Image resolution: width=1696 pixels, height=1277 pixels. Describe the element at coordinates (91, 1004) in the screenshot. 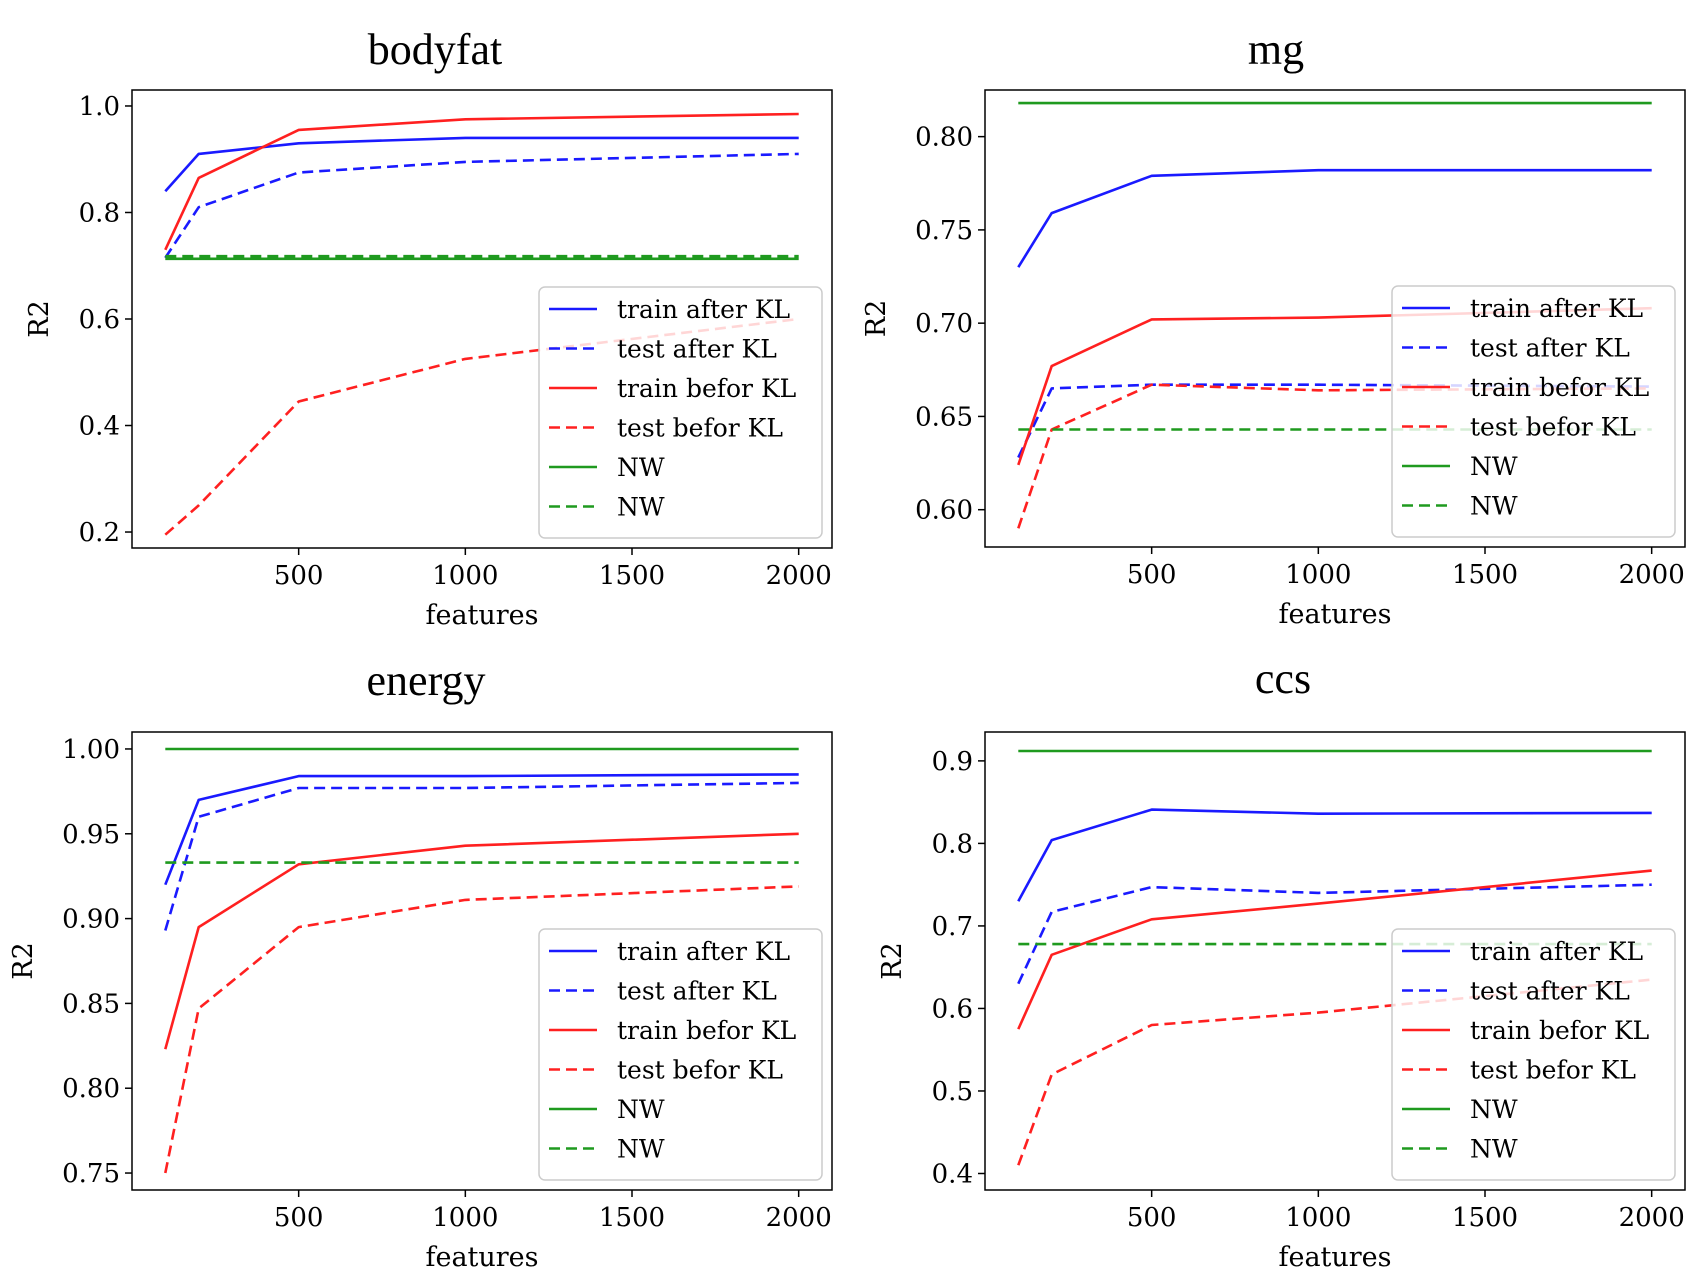

I see `y-tick-label: 0.85` at that location.